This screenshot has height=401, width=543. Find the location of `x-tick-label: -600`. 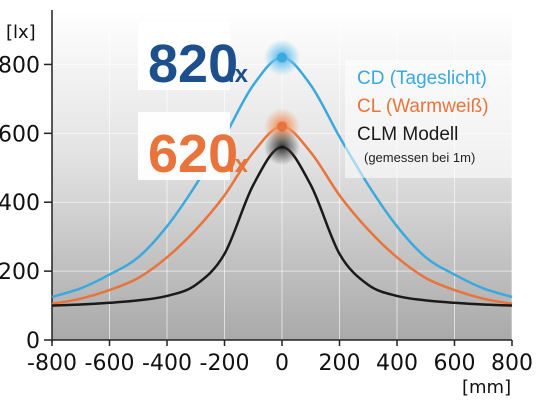

x-tick-label: -600 is located at coordinates (110, 363).